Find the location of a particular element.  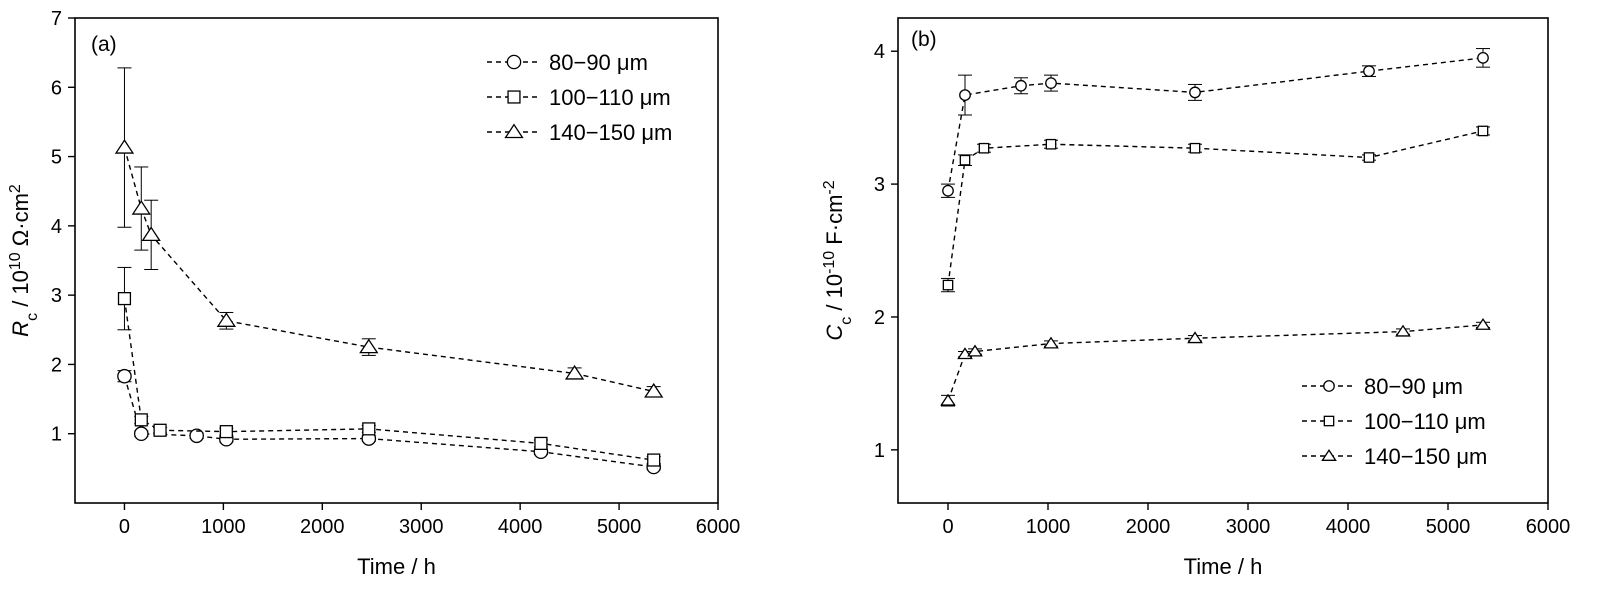

y-tick-label: 7 is located at coordinates (56, 19).